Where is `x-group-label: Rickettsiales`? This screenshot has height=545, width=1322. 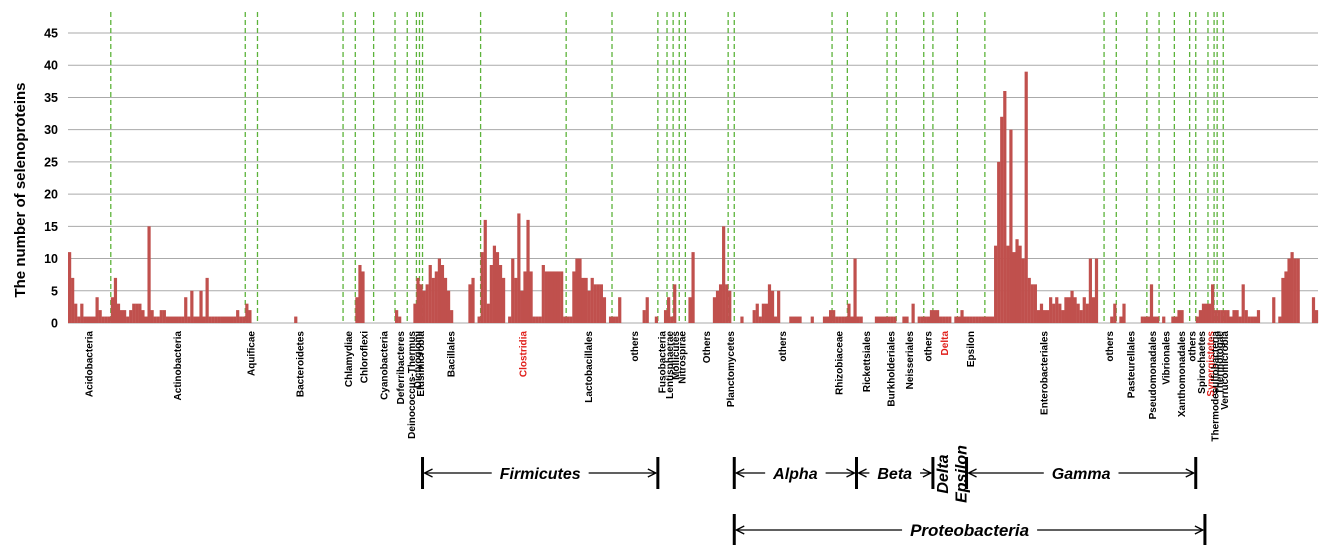 x-group-label: Rickettsiales is located at coordinates (867, 362).